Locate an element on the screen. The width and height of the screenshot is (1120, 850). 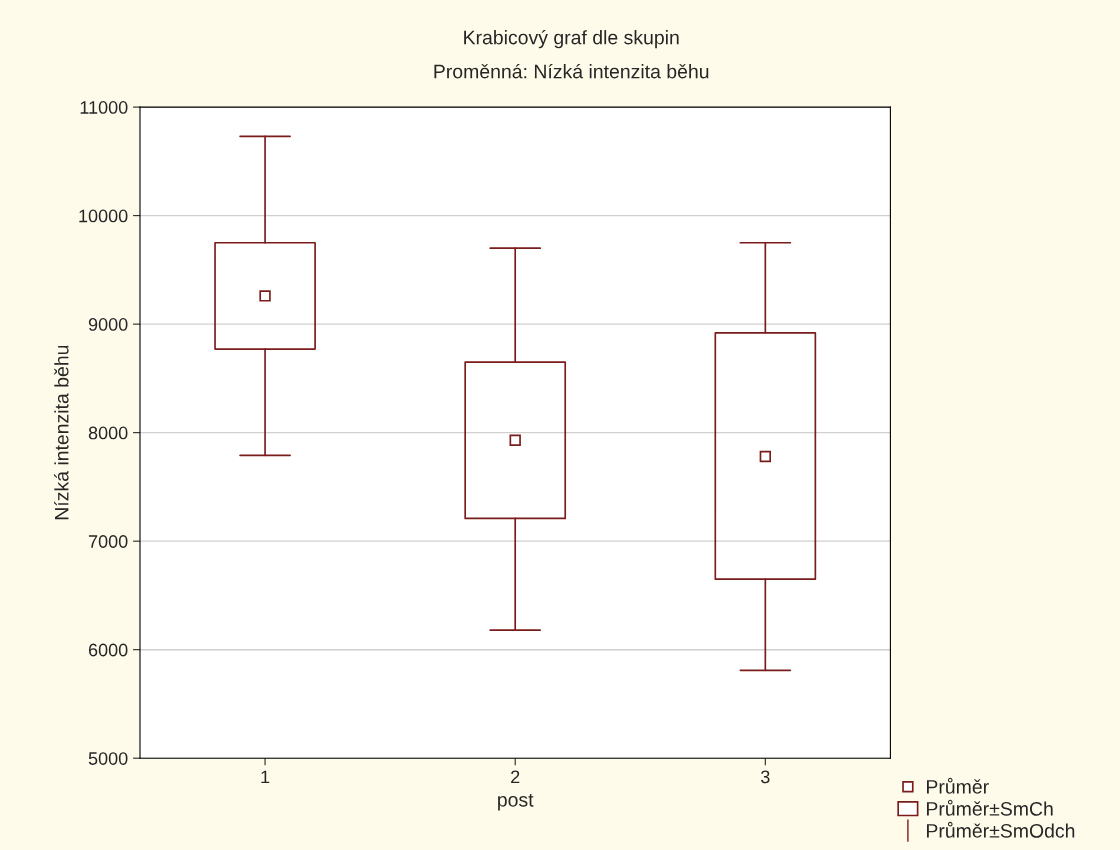
y-tick-label: 9000 is located at coordinates (108, 324).